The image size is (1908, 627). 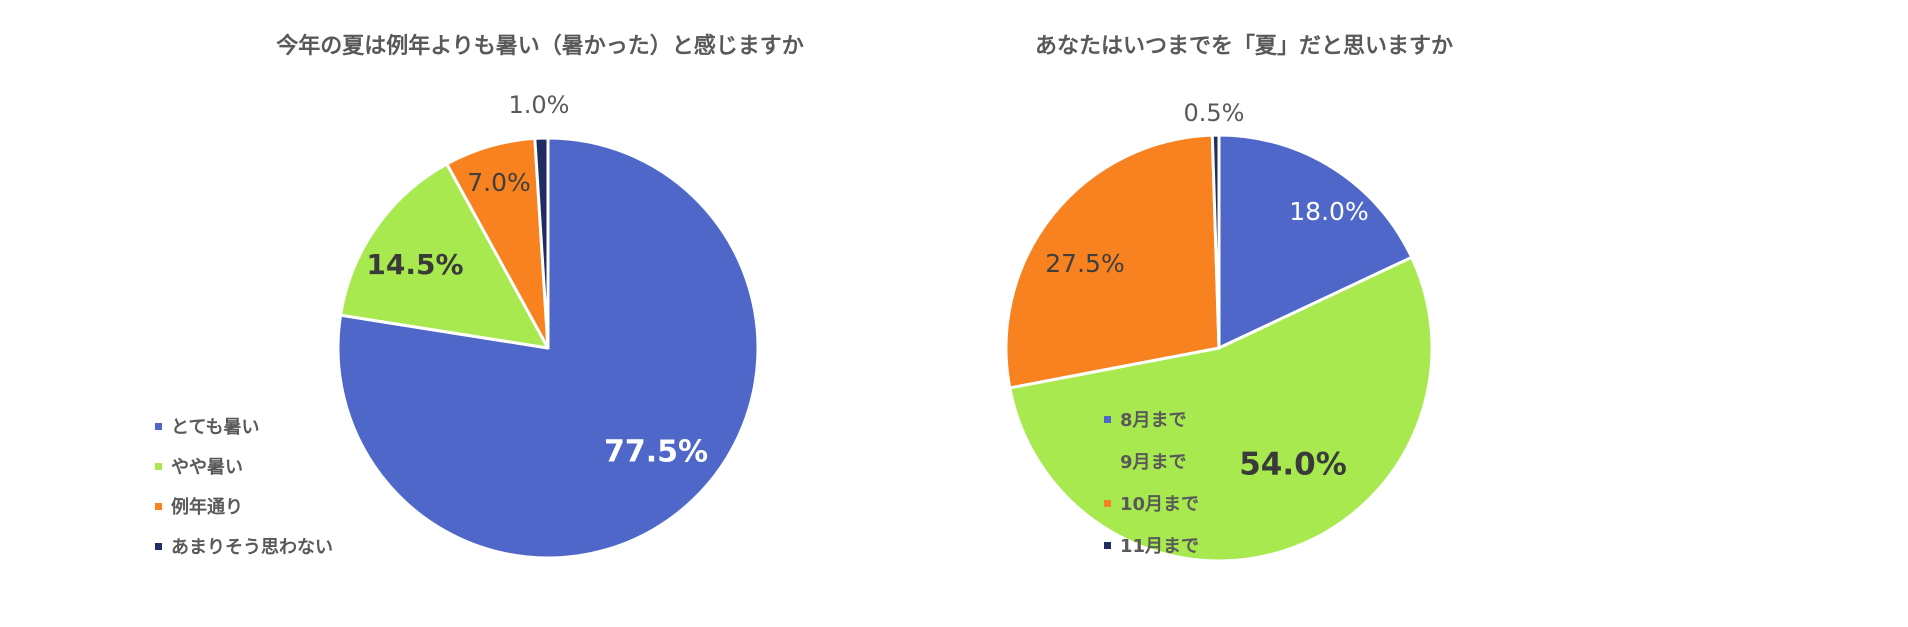 What do you see at coordinates (207, 507) in the screenshot?
I see `legend-label: 例年通り` at bounding box center [207, 507].